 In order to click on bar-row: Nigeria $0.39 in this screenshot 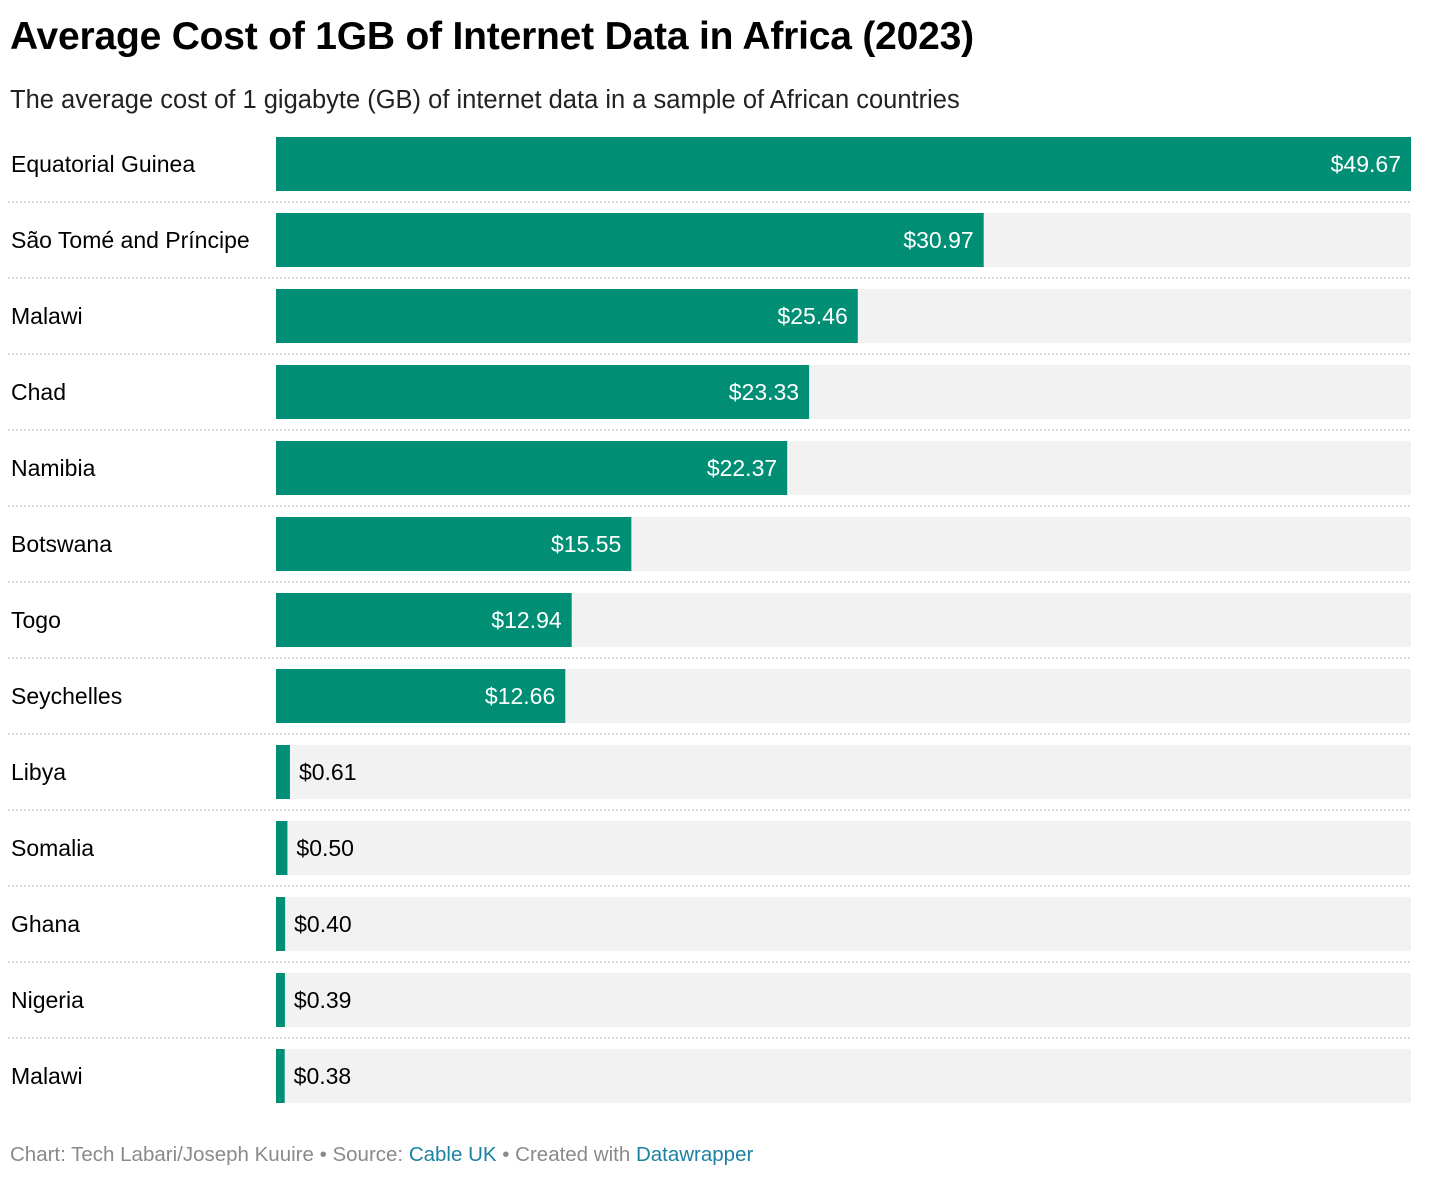, I will do `click(709, 1006)`.